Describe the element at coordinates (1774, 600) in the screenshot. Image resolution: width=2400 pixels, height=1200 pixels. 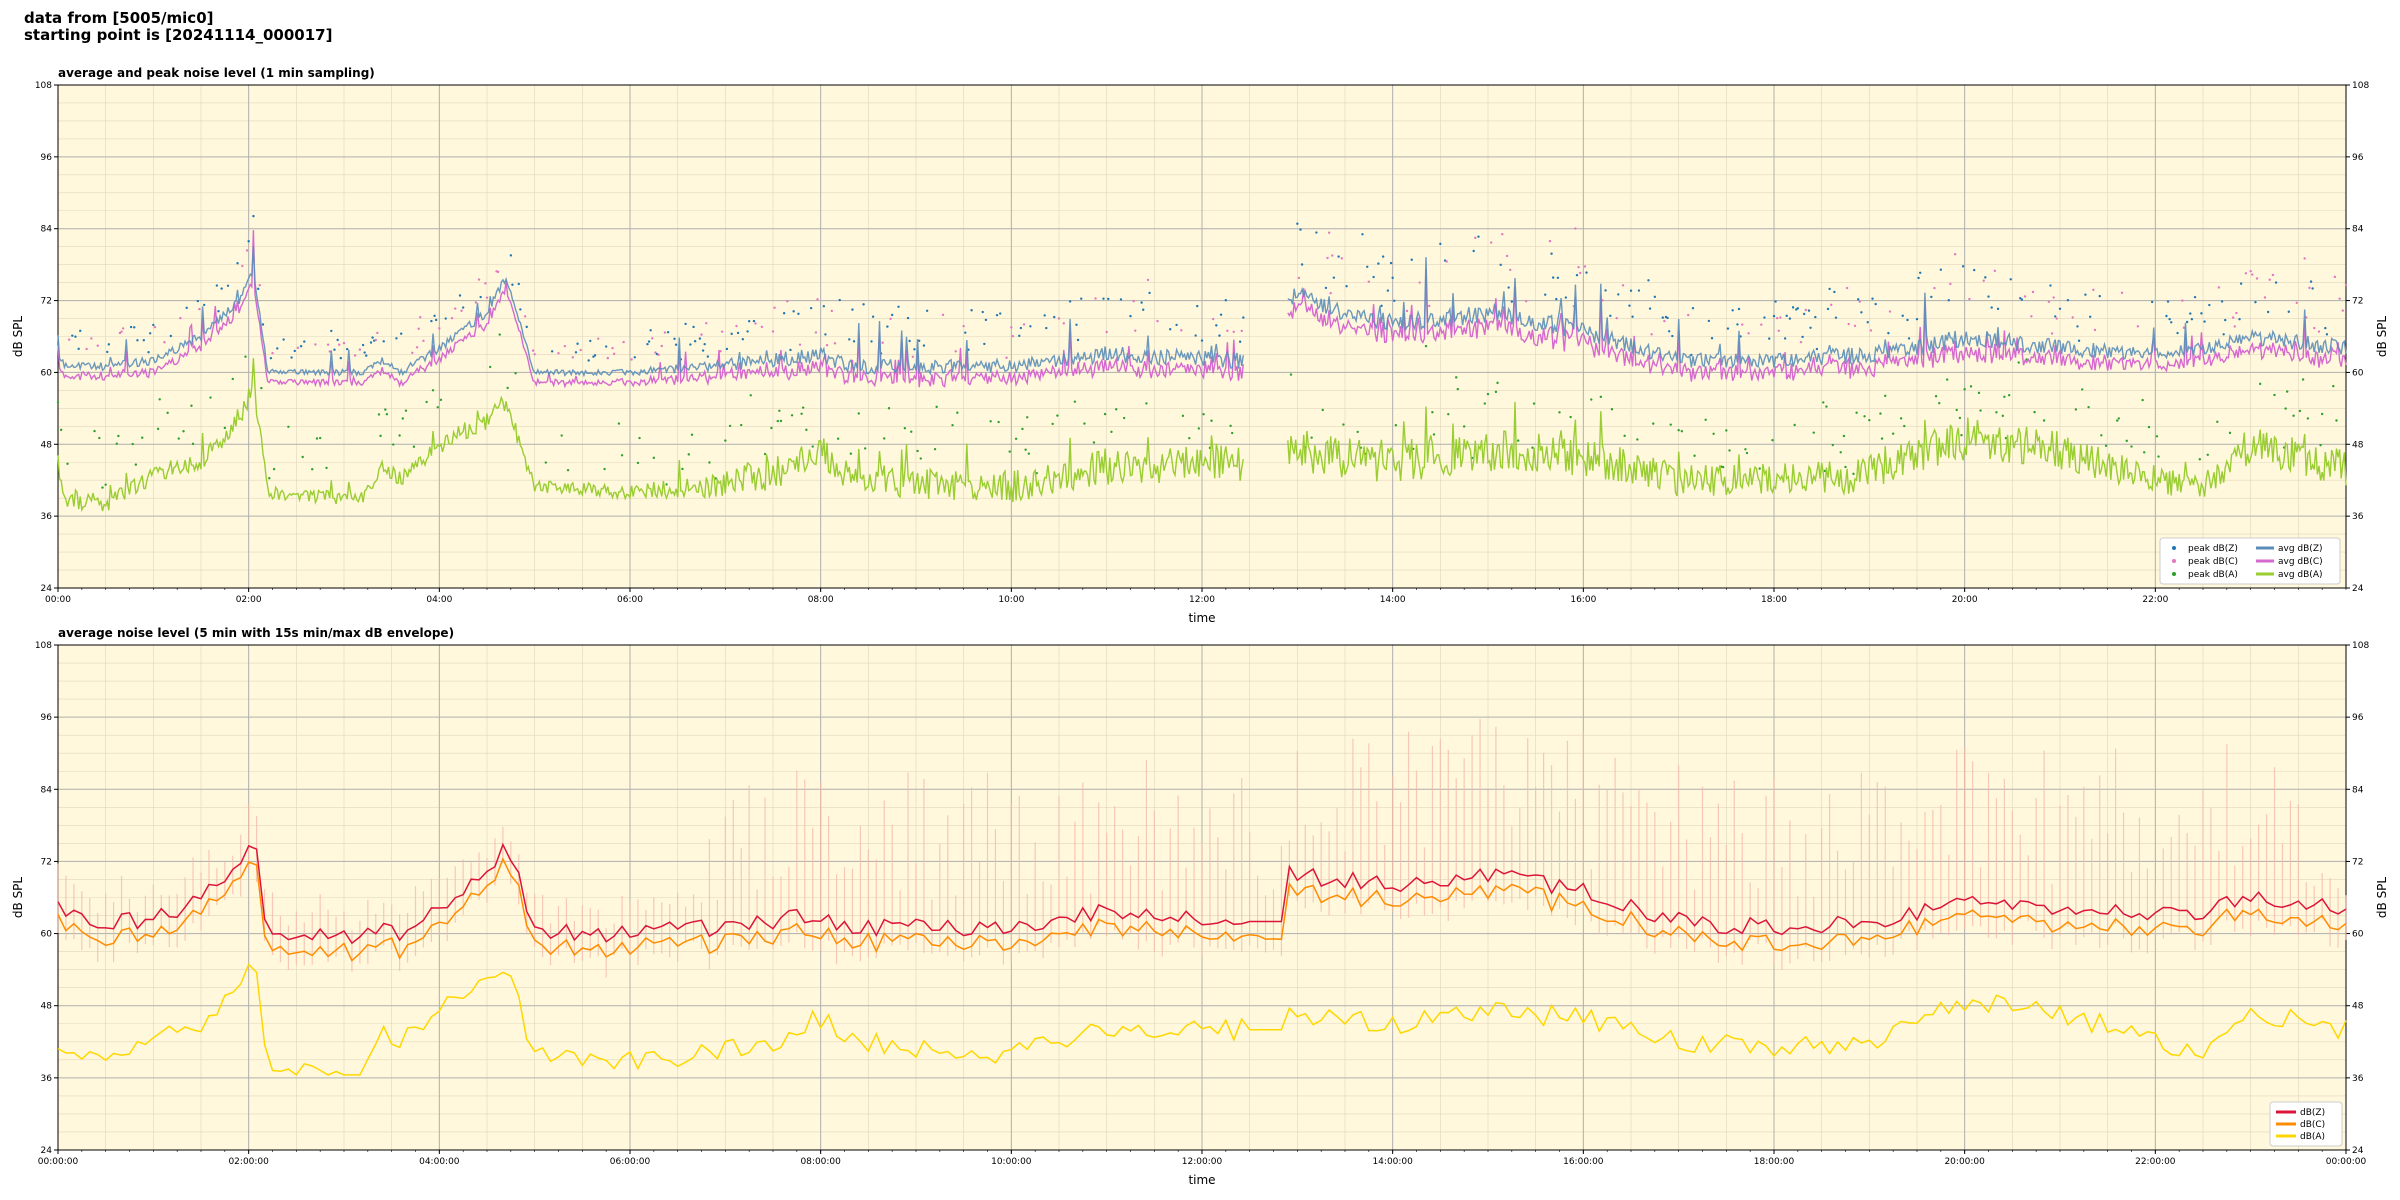
I see `x-tick-label: 18:00` at that location.